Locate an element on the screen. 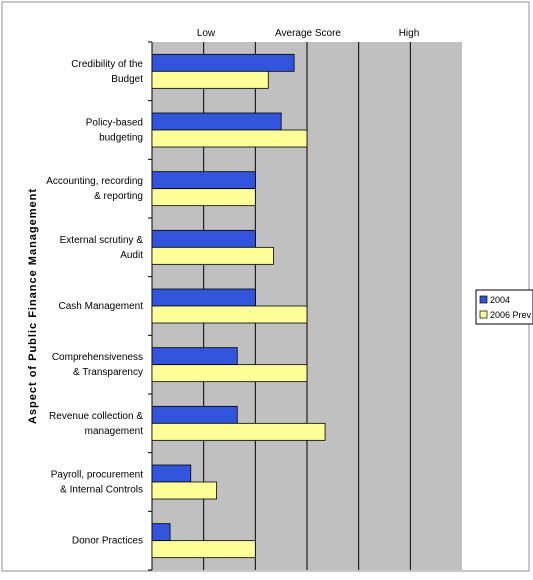 This screenshot has width=533, height=580. y-axis-title: Aspect of Public Finance Management is located at coordinates (33, 306).